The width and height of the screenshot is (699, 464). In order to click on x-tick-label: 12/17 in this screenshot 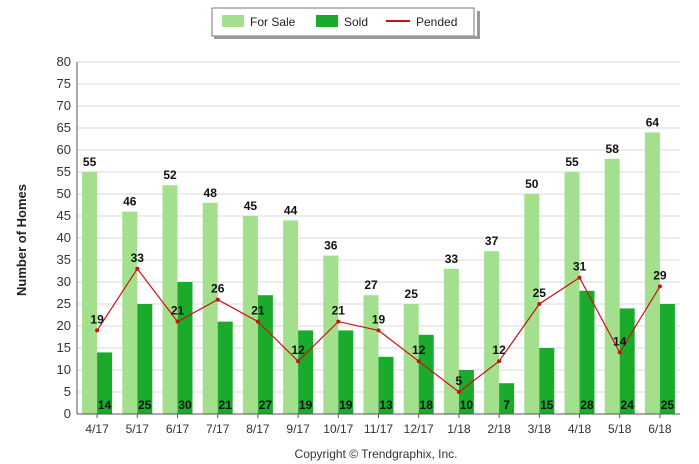, I will do `click(419, 429)`.